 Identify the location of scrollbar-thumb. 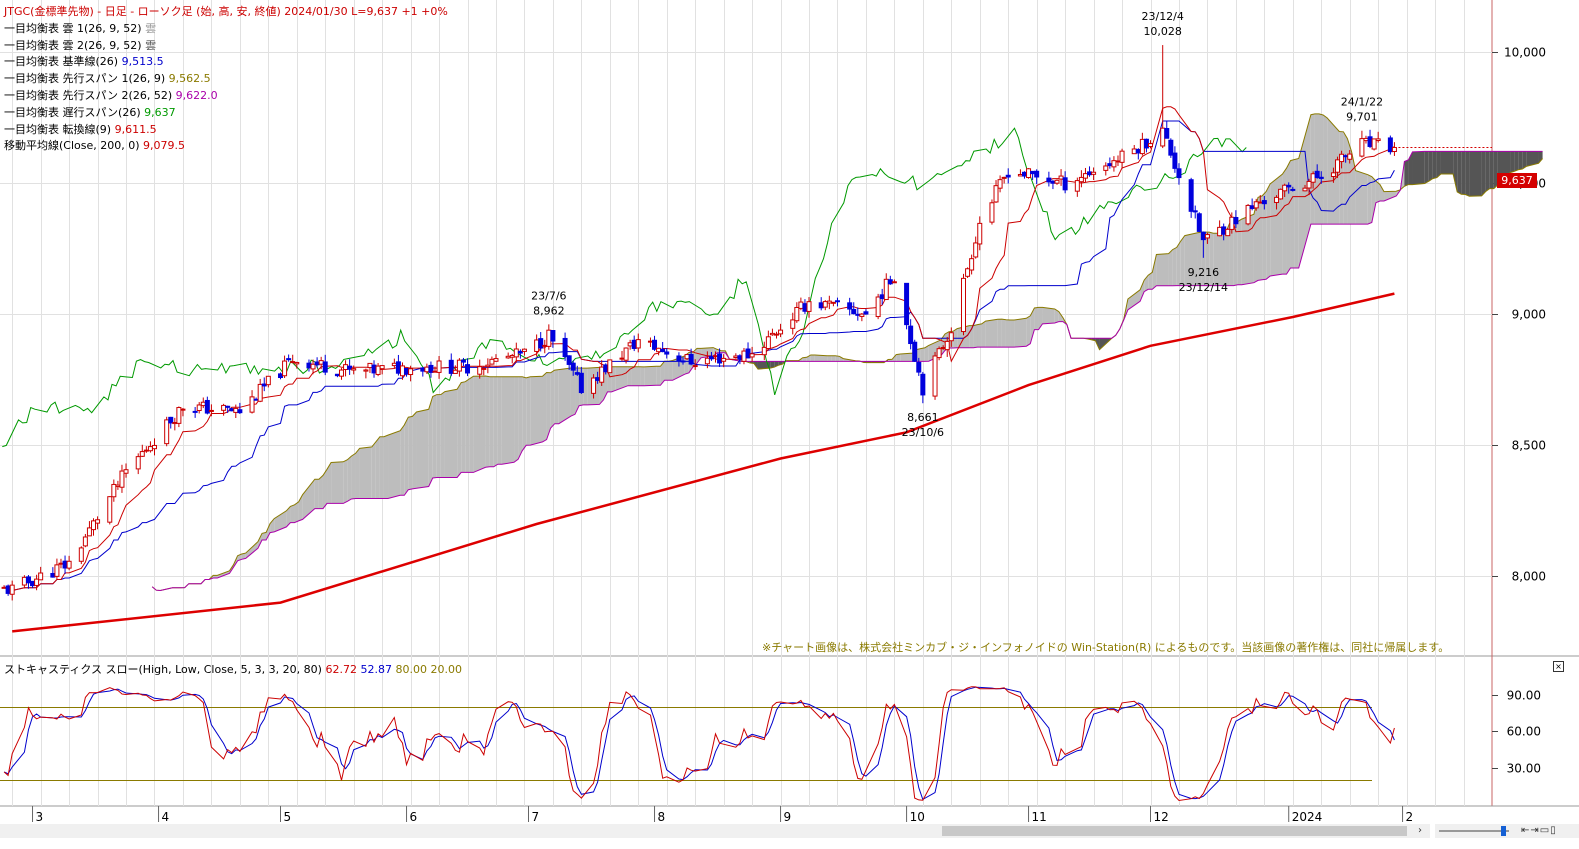
(1174, 831).